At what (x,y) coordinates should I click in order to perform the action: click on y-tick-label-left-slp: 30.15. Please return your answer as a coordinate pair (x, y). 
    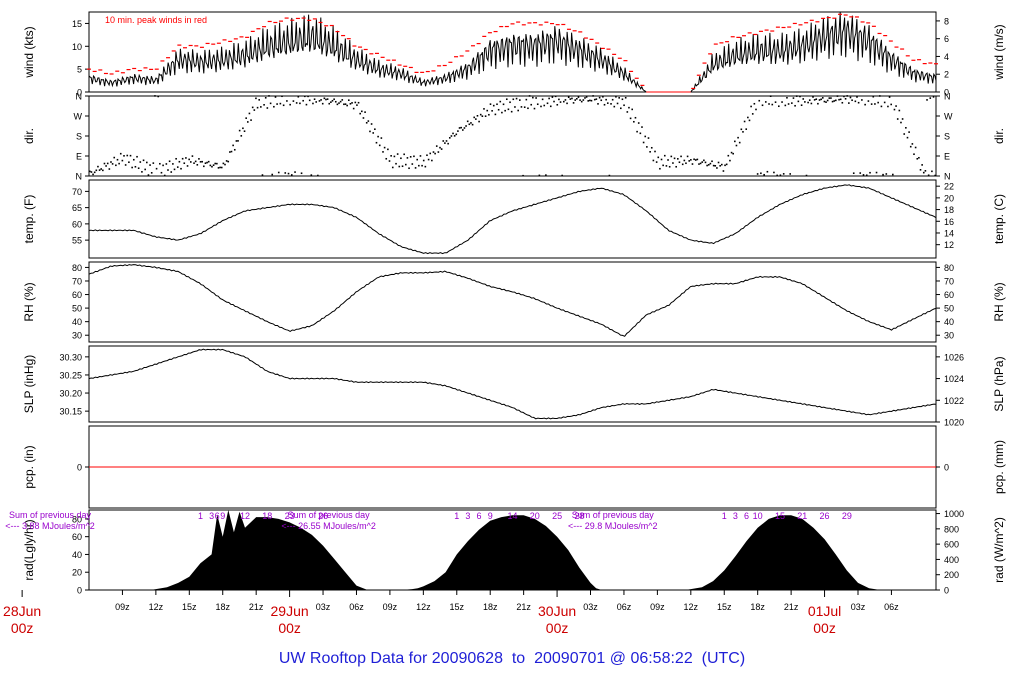
    Looking at the image, I should click on (70, 412).